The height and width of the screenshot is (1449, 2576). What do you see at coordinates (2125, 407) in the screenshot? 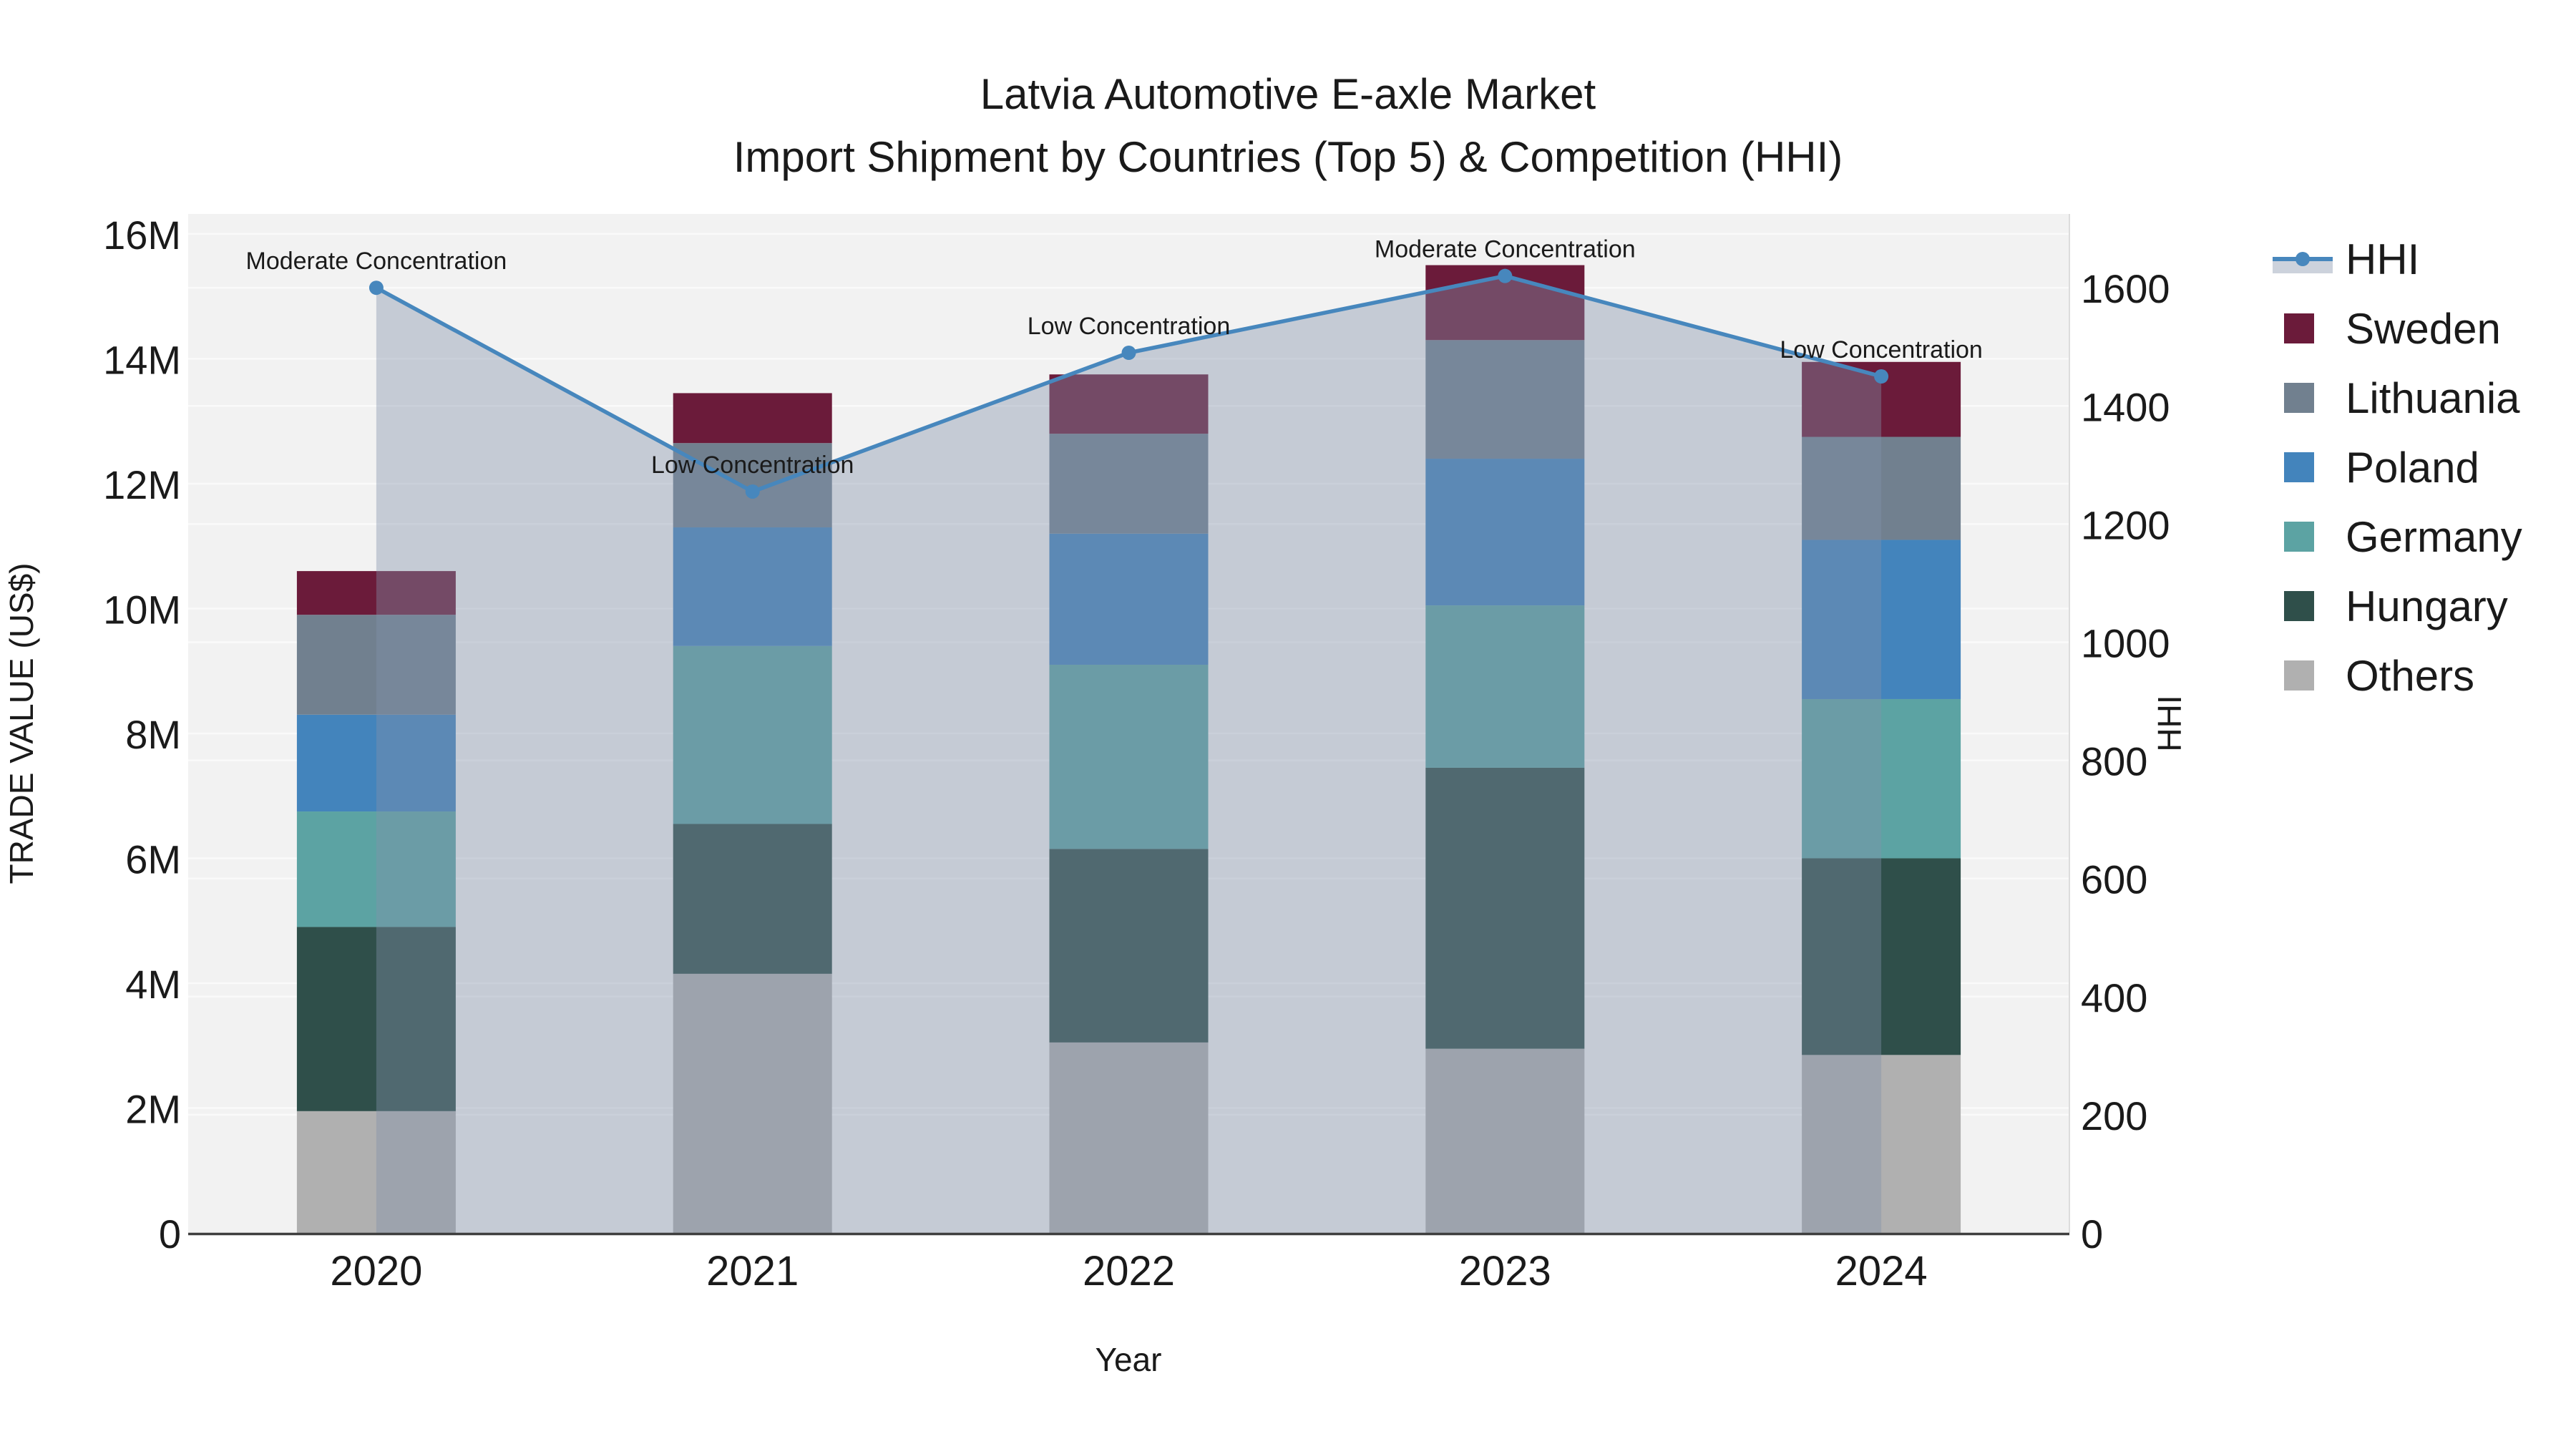
I see `right-tick-1400: 1400` at bounding box center [2125, 407].